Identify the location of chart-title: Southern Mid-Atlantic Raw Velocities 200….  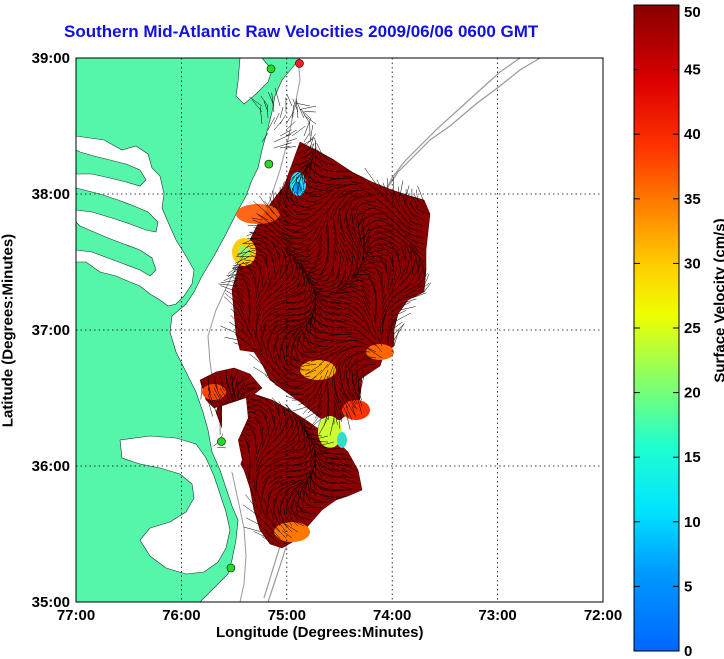
(301, 31).